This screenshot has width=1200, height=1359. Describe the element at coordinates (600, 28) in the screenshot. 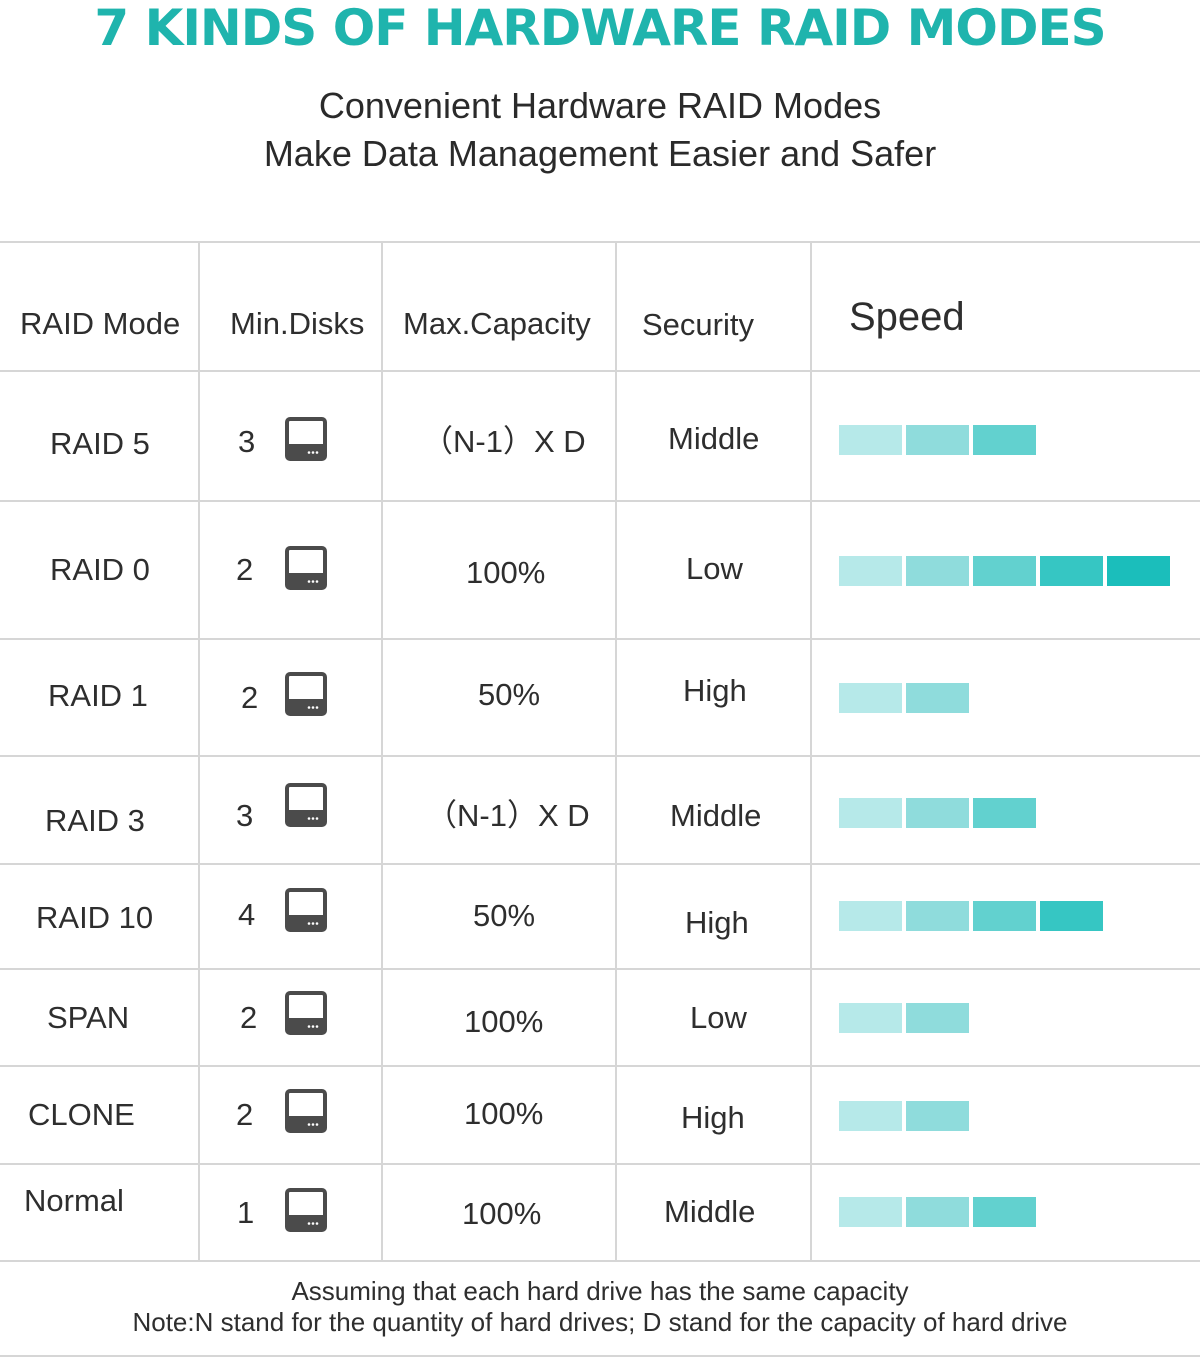

I see `page-title: 7 KINDS OF HARDWARE RAID MODES` at that location.